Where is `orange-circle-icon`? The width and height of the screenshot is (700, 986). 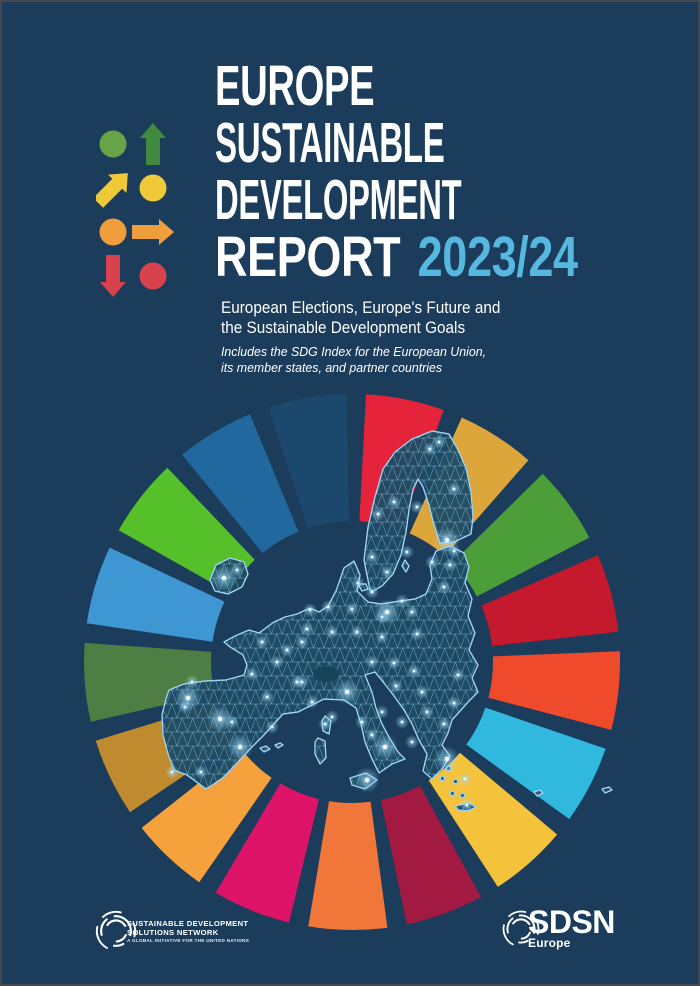 orange-circle-icon is located at coordinates (113, 232).